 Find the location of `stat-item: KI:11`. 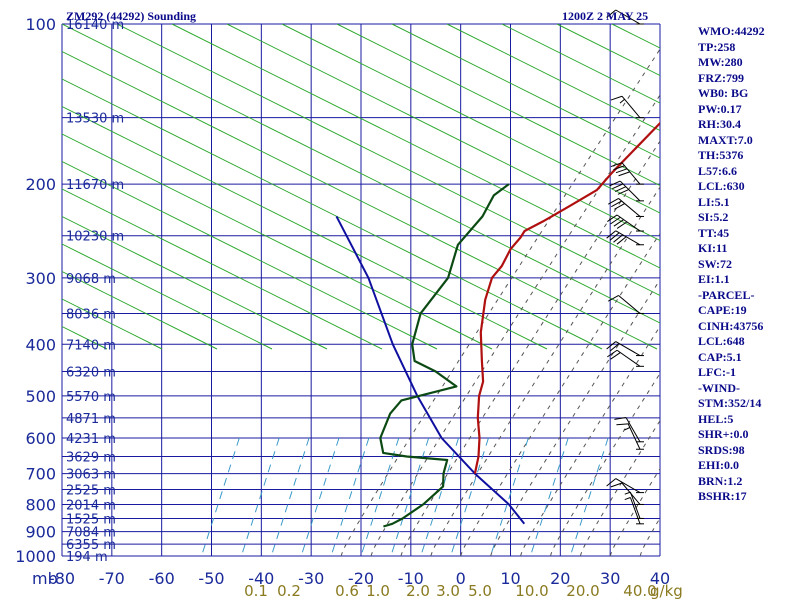

stat-item: KI:11 is located at coordinates (713, 248).